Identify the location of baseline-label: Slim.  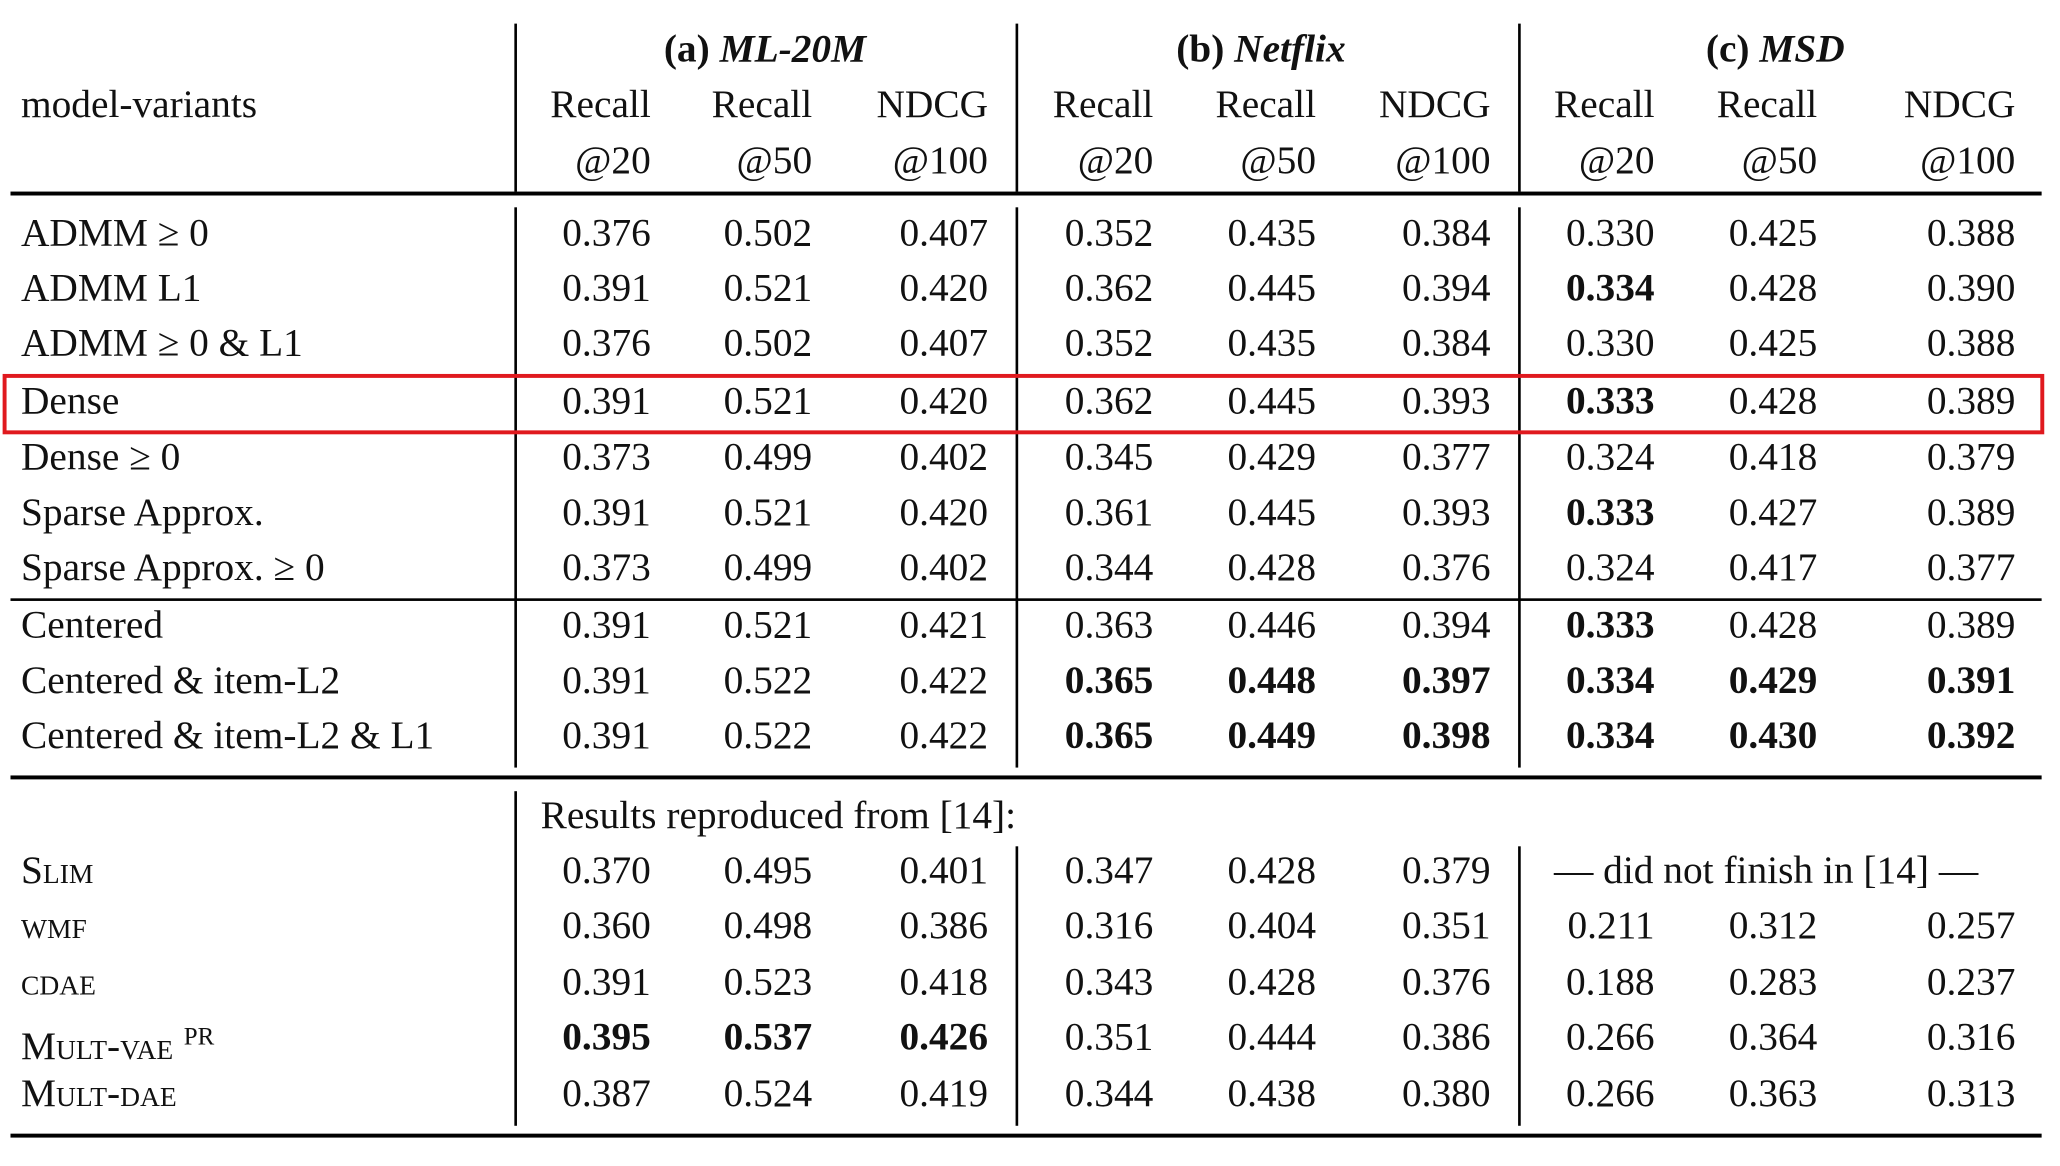
(57, 870).